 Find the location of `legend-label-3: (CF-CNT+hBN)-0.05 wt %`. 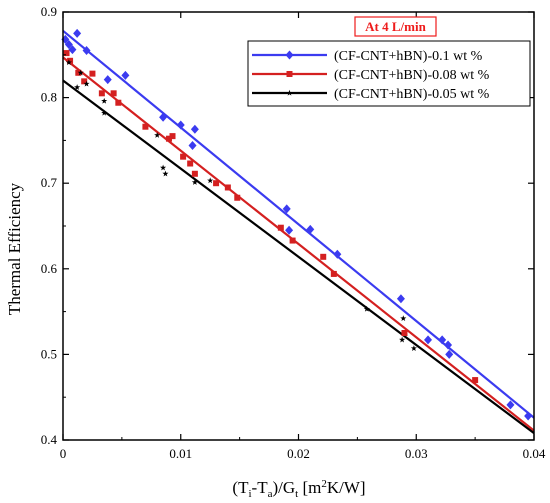

legend-label-3: (CF-CNT+hBN)-0.05 wt % is located at coordinates (412, 94).